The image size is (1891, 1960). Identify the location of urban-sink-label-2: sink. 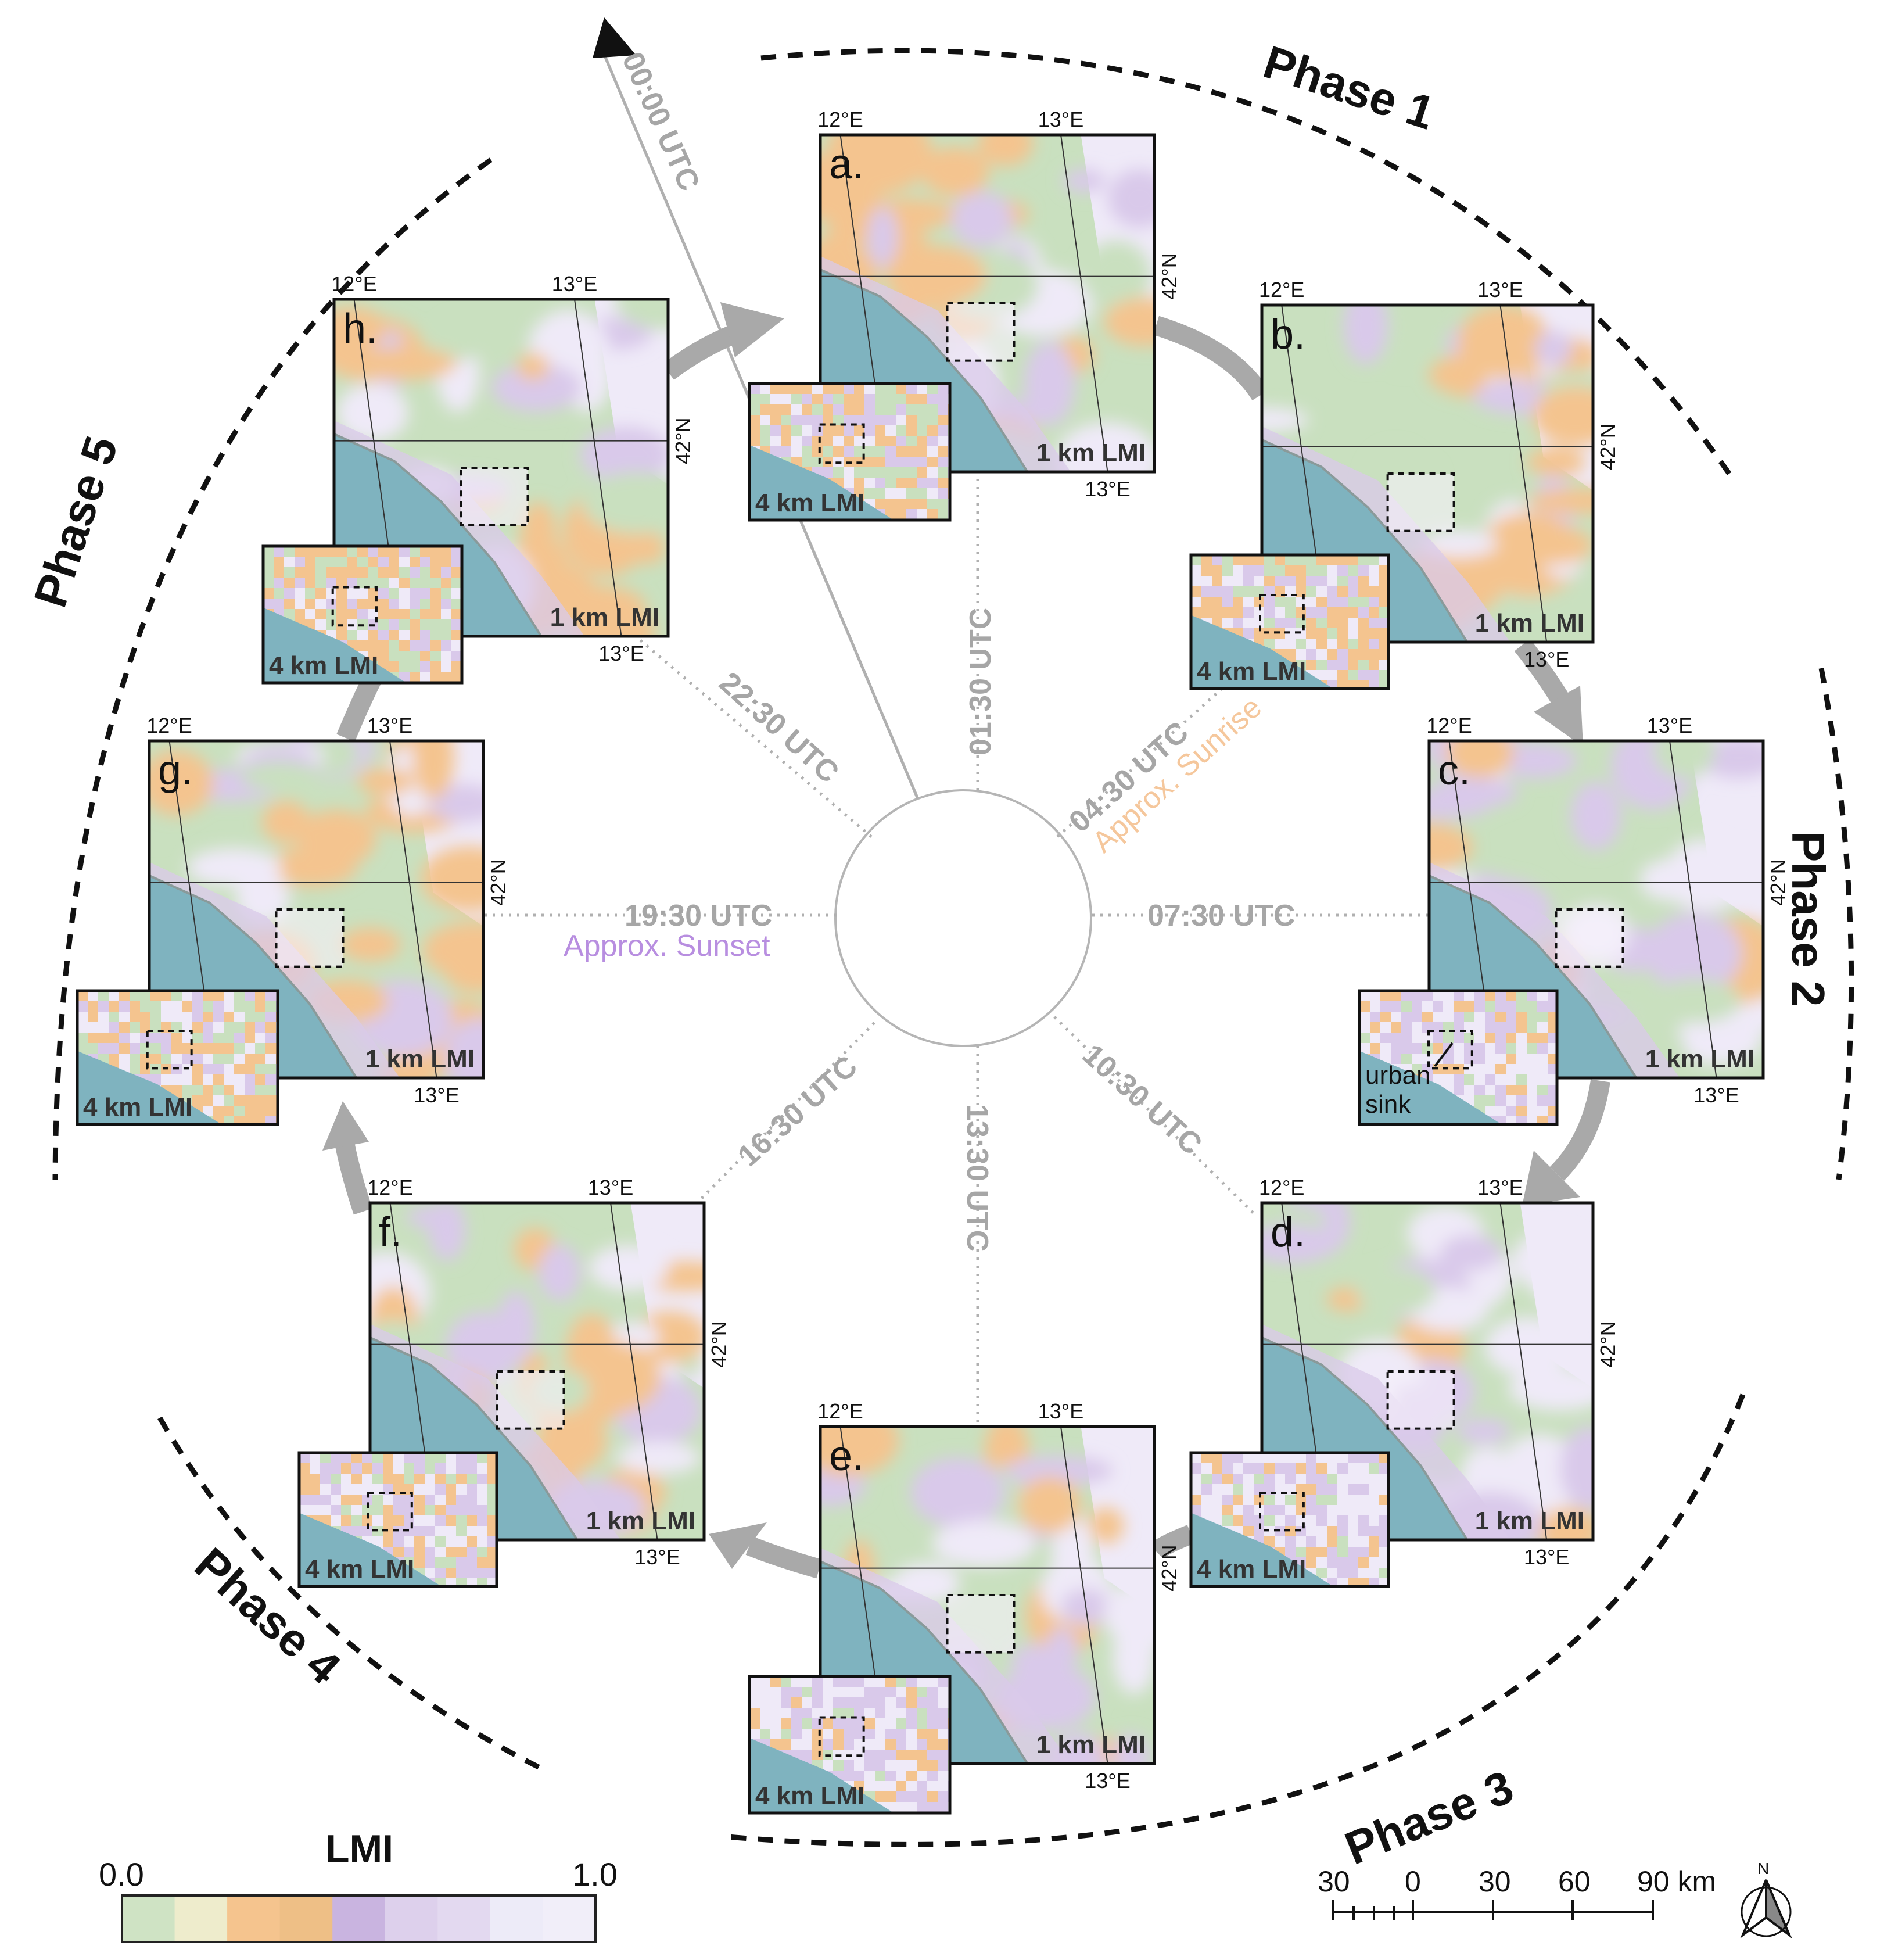
(1388, 1104).